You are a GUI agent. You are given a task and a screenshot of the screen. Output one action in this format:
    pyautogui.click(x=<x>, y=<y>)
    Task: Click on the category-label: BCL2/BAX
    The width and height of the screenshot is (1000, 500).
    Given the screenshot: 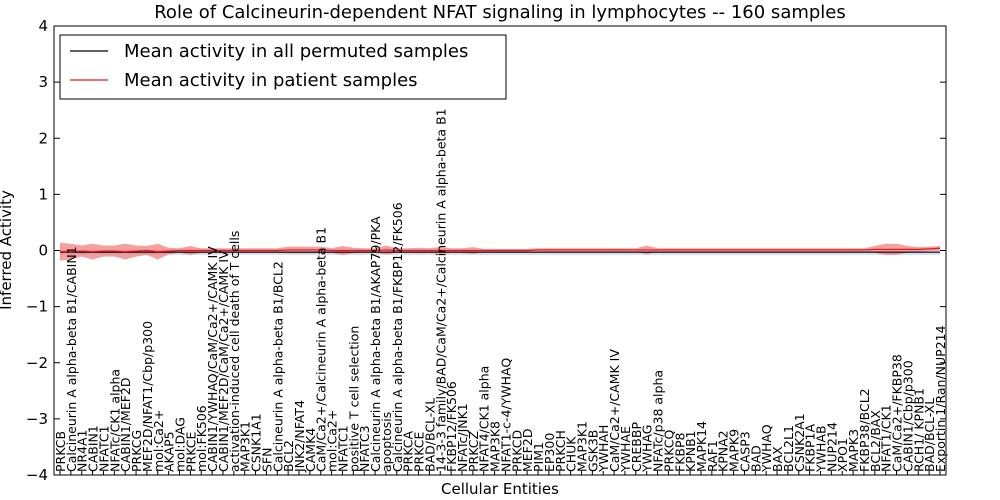 What is the action you would take?
    pyautogui.click(x=875, y=441)
    